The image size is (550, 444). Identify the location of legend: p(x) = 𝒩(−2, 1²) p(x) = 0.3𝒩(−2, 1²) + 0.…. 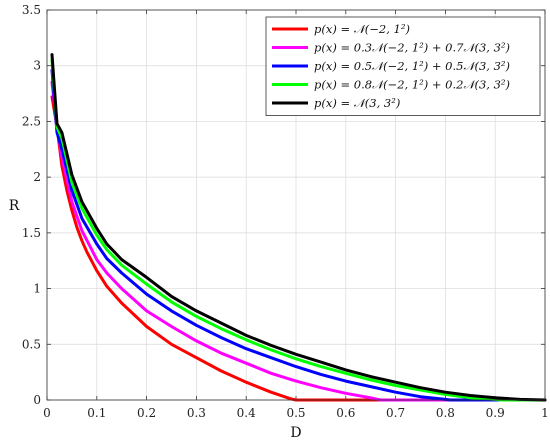
(403, 66).